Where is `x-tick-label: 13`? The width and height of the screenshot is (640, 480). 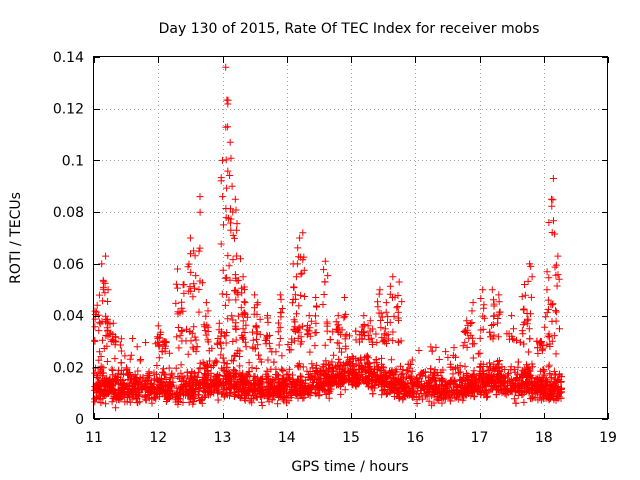 x-tick-label: 13 is located at coordinates (223, 438).